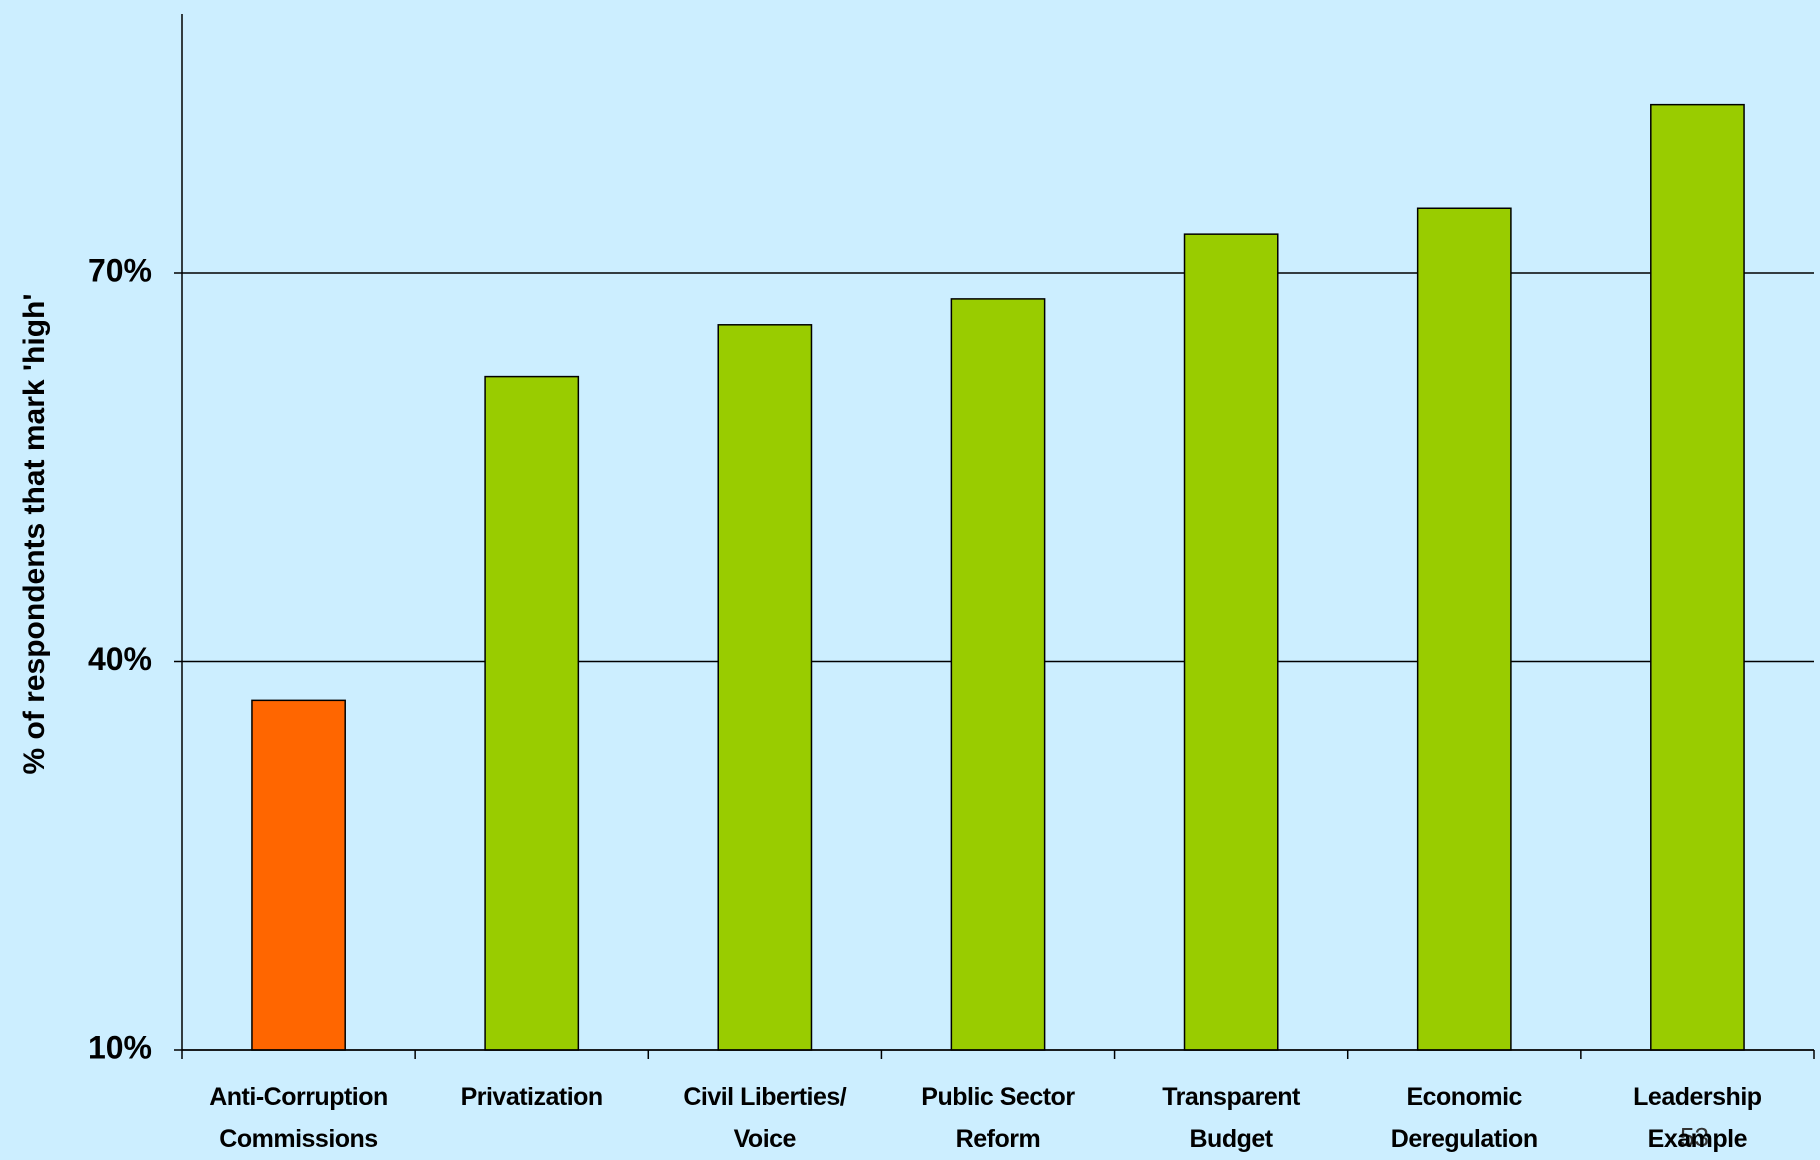  What do you see at coordinates (120, 1047) in the screenshot?
I see `y-tick-label: 10%` at bounding box center [120, 1047].